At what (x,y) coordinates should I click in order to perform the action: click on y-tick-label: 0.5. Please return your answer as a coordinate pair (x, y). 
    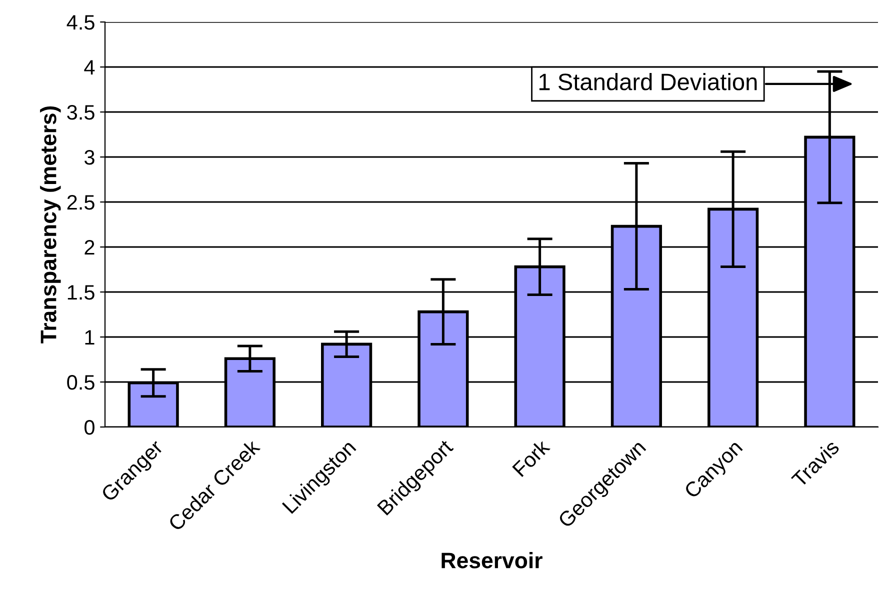
    Looking at the image, I should click on (80, 382).